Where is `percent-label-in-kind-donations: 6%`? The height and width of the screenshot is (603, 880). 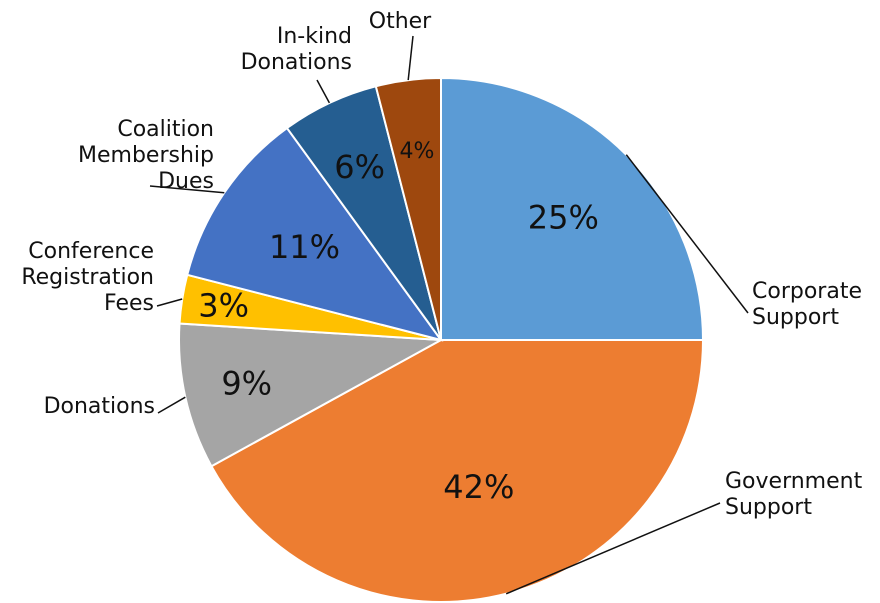
percent-label-in-kind-donations: 6% is located at coordinates (359, 167).